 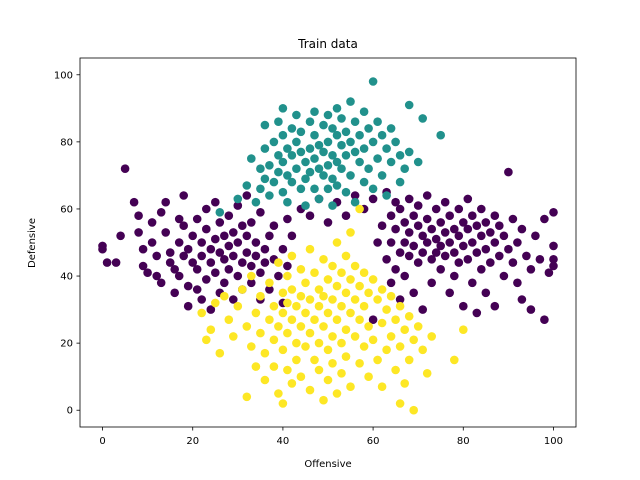 I want to click on x-tick-label: 0, so click(x=102, y=441).